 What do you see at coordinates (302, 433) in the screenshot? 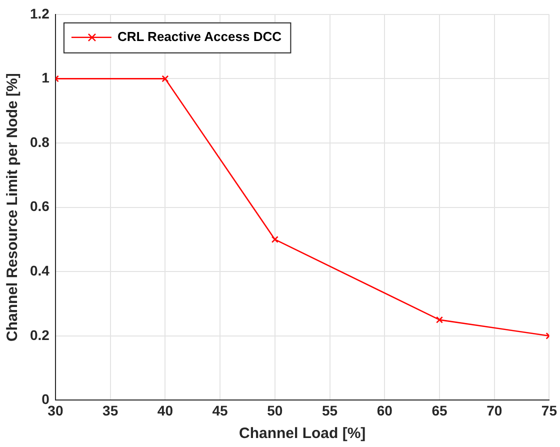
I see `x-axis-title: Channel Load [%]` at bounding box center [302, 433].